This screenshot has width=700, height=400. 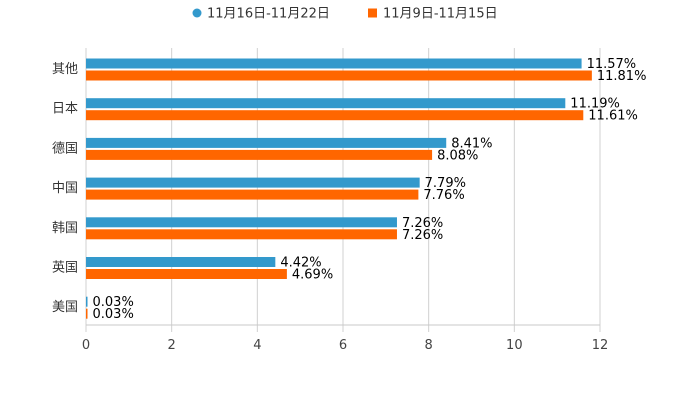 I want to click on x-tick-label: 10, so click(x=514, y=345).